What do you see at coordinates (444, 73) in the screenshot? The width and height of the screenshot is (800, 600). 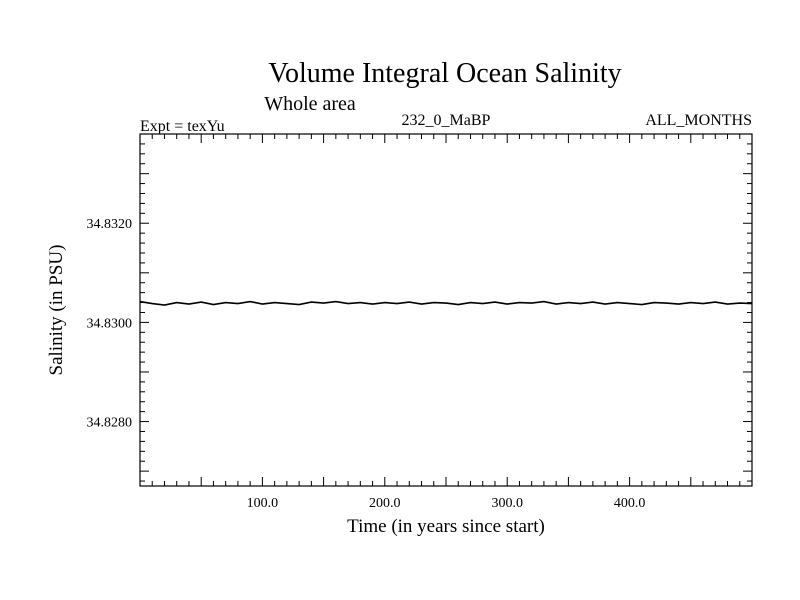 I see `chart-title: Volume Integral Ocean Salinity` at bounding box center [444, 73].